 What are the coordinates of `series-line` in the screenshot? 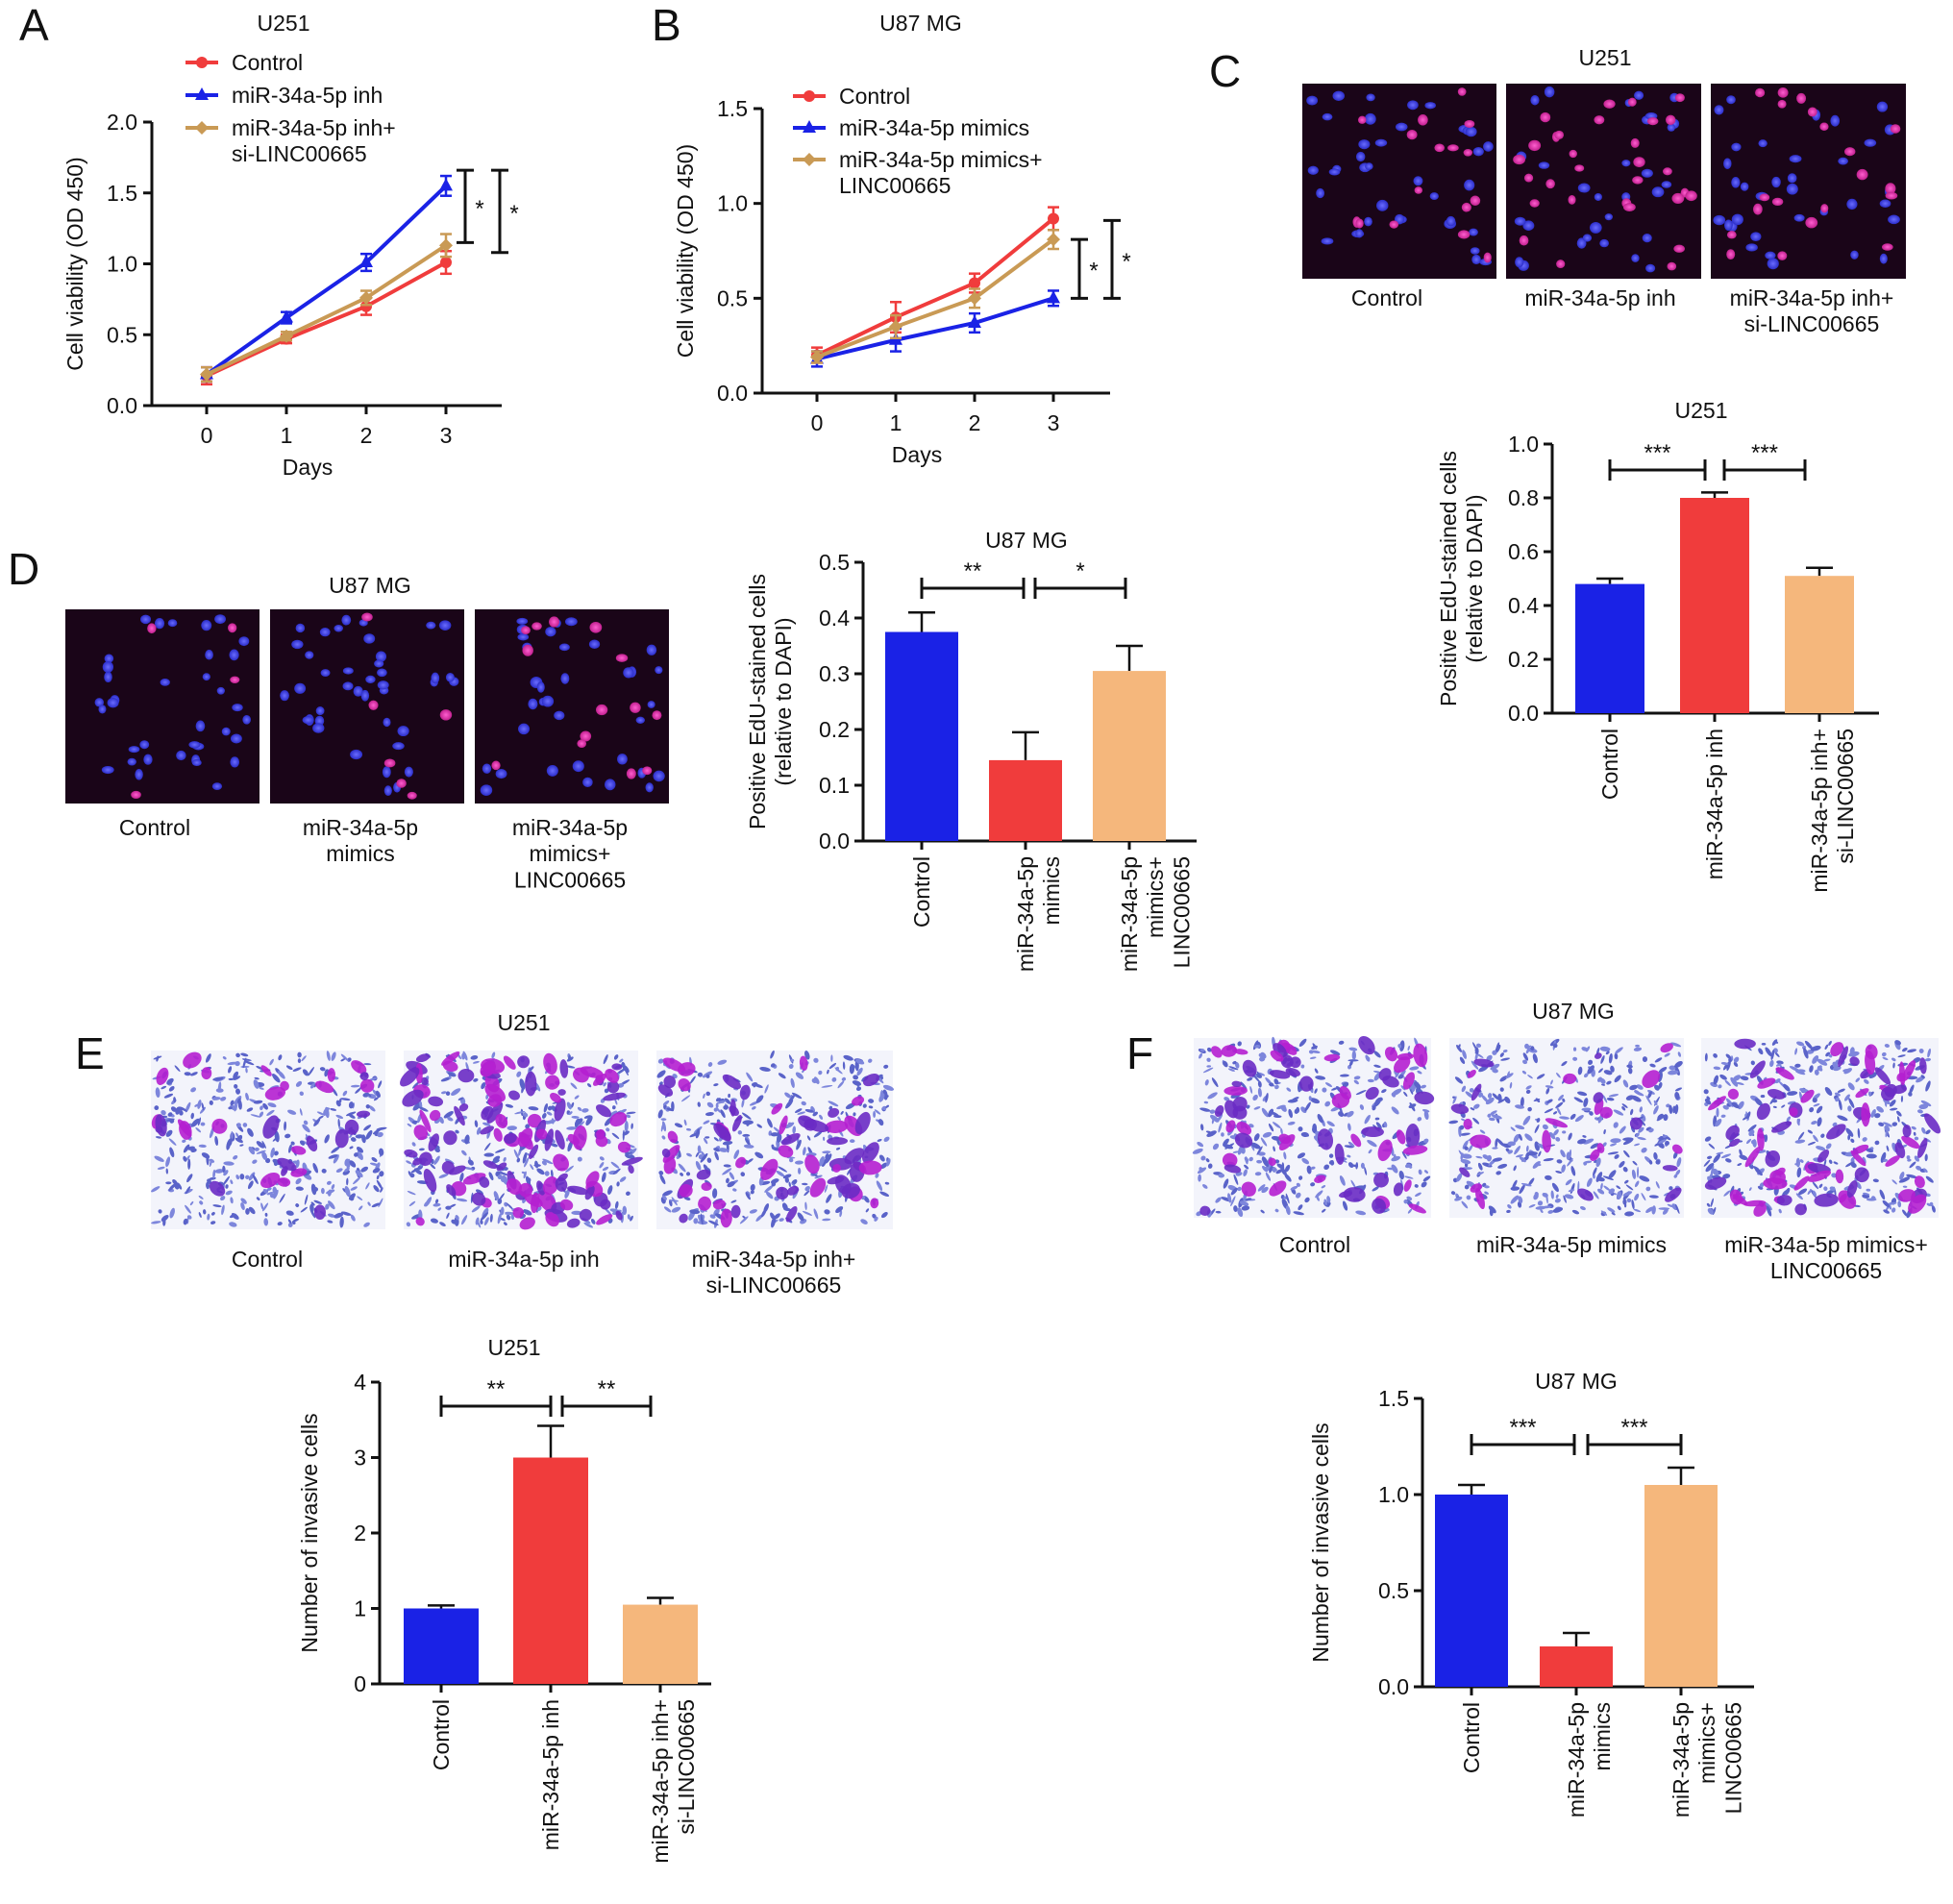 It's located at (935, 287).